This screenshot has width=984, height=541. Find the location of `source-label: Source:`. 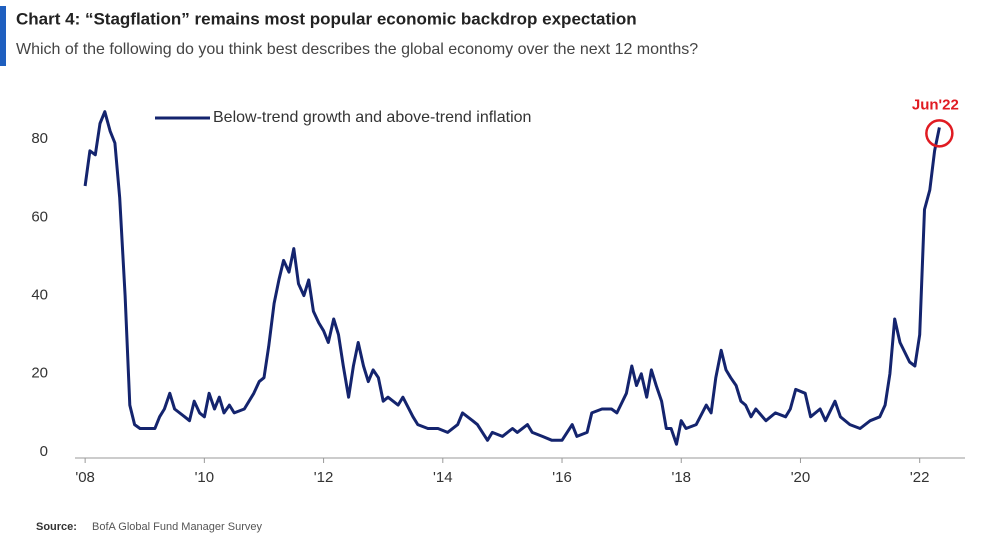

source-label: Source: is located at coordinates (56, 527).